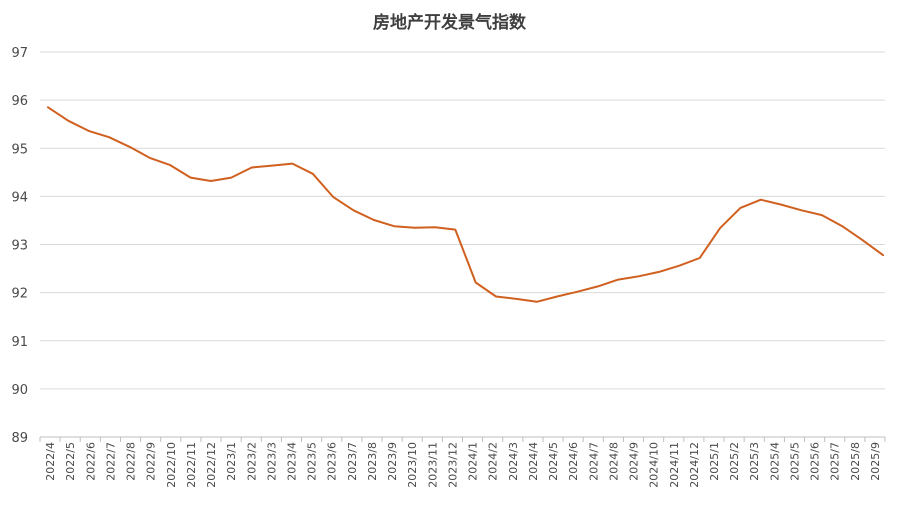  I want to click on x-tick-label: 2023/3, so click(271, 461).